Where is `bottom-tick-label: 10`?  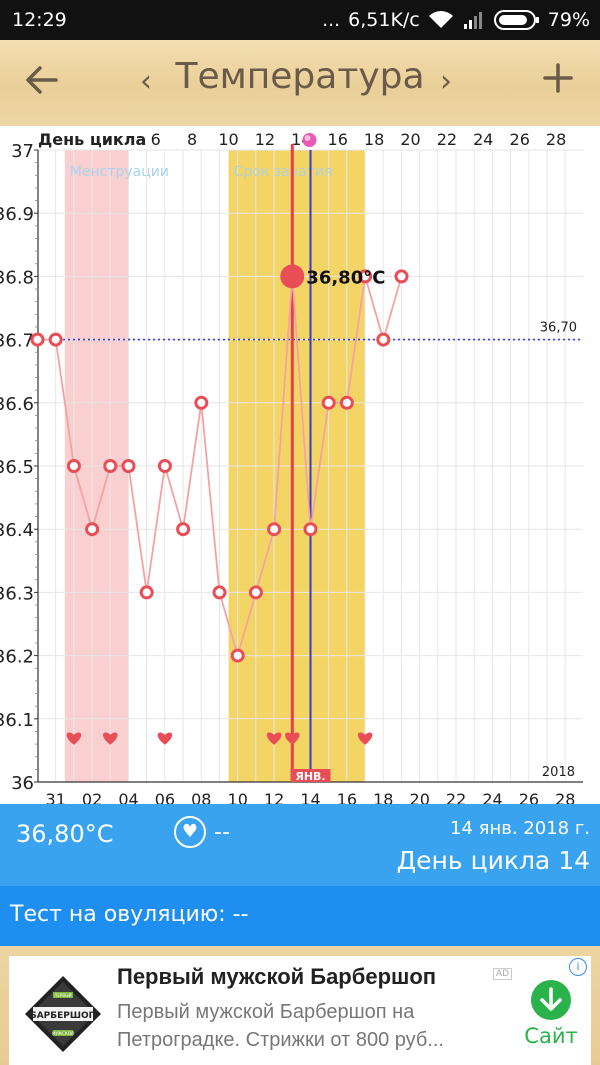 bottom-tick-label: 10 is located at coordinates (238, 797).